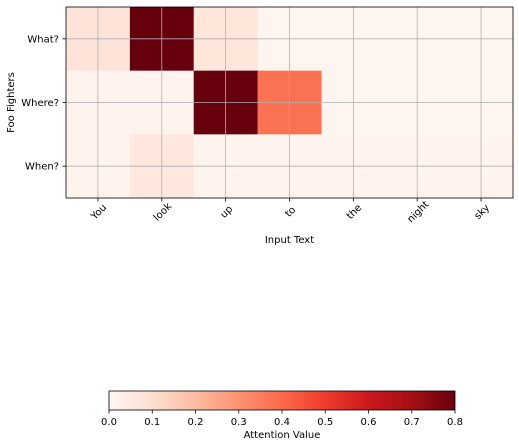 The height and width of the screenshot is (446, 519). I want to click on colorbar-tick-label: 0.7, so click(412, 422).